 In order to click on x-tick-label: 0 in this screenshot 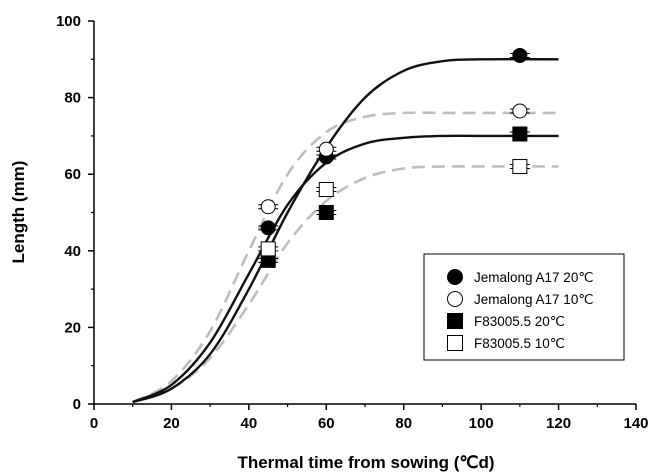, I will do `click(94, 423)`.